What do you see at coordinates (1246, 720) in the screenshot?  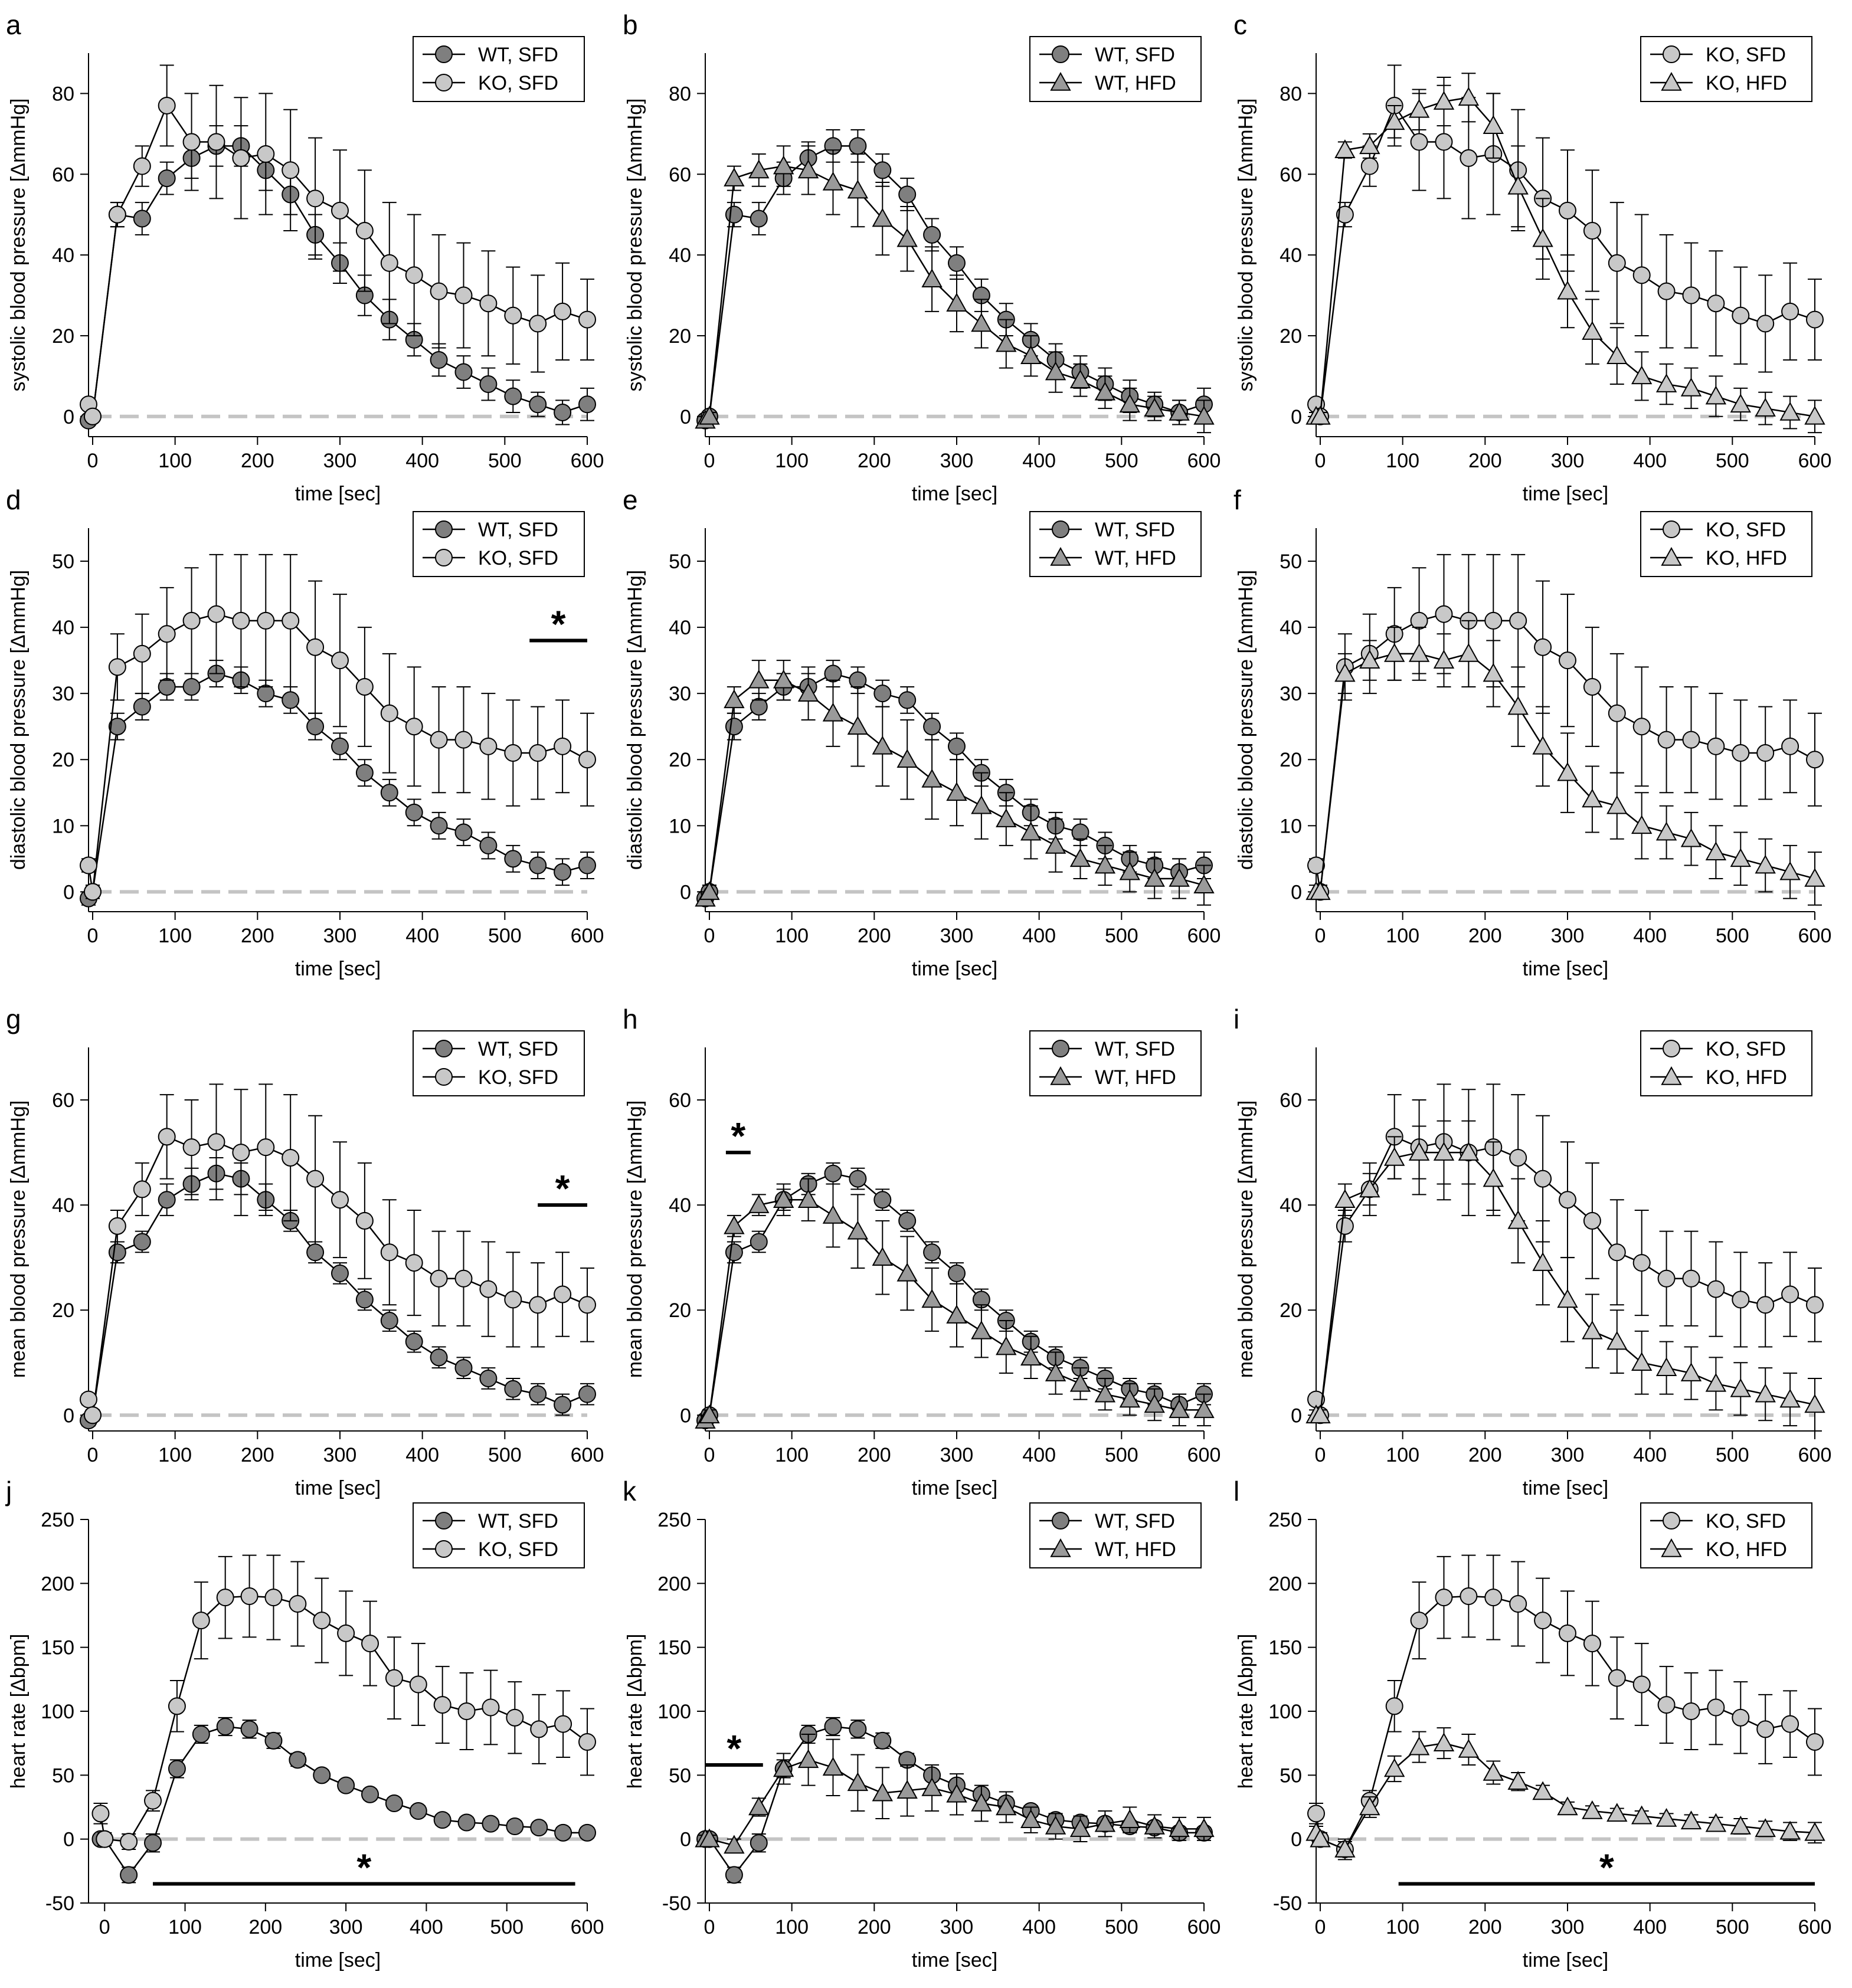 I see `y-axis-label: diastolic blood pressure [ΔmmHg]` at bounding box center [1246, 720].